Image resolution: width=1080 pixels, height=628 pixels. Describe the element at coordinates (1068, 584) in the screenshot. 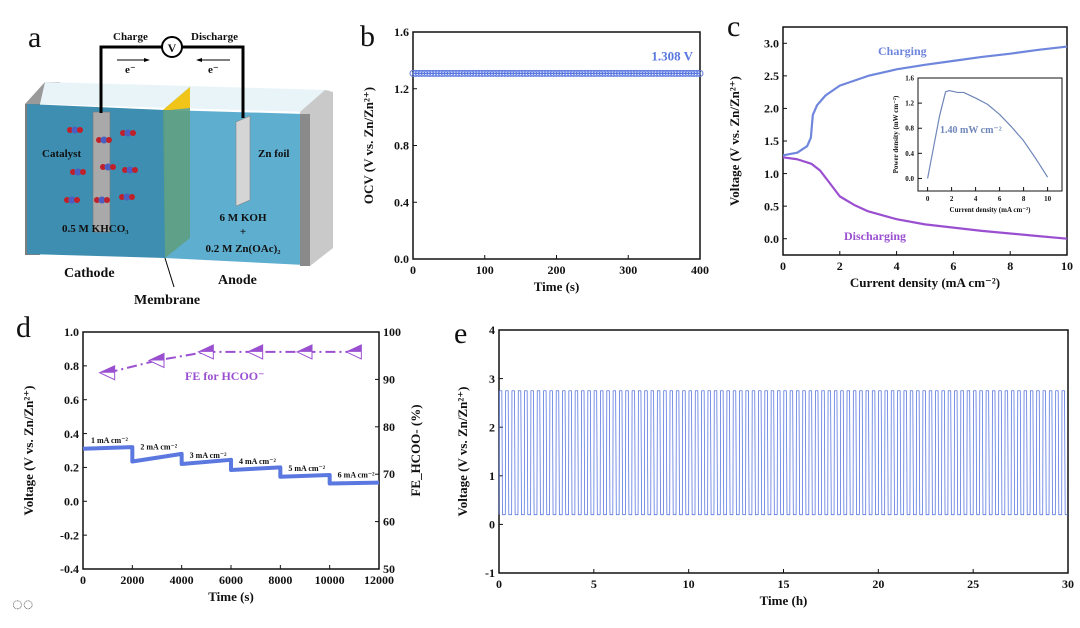

I see `x-tick-label: 30` at that location.